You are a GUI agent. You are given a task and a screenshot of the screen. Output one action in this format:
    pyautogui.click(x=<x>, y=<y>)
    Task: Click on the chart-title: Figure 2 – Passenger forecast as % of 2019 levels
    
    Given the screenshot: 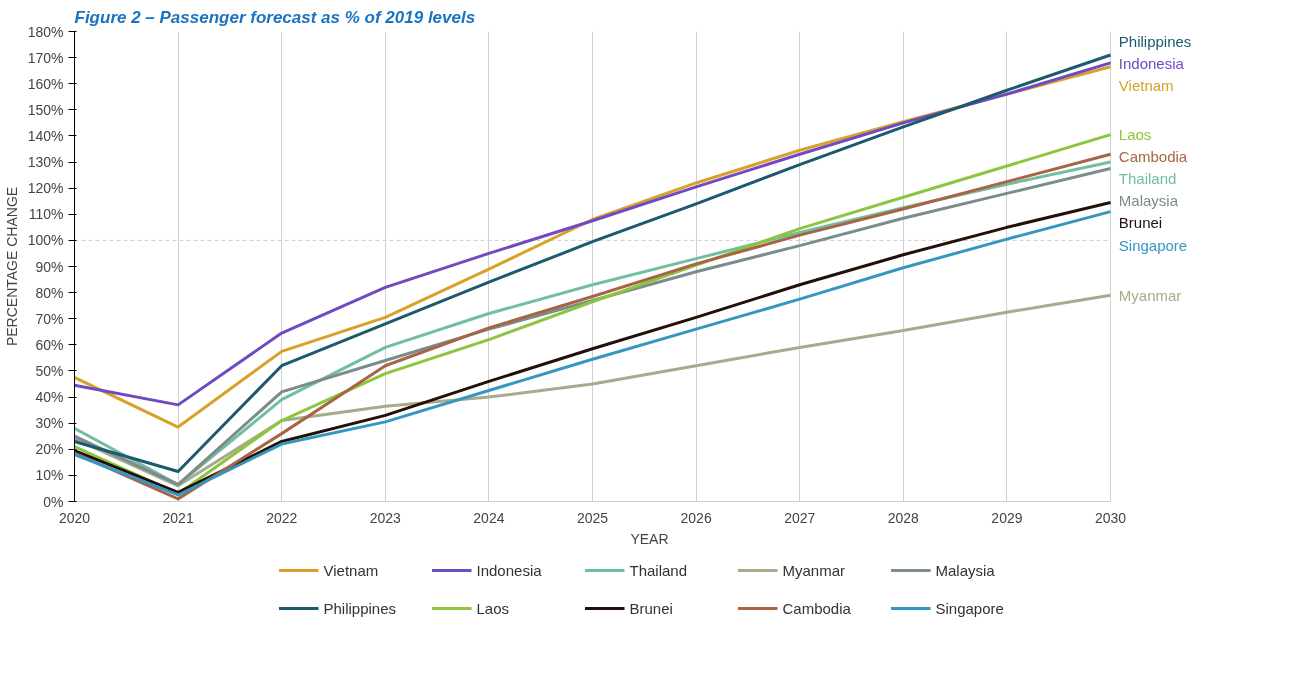 What is the action you would take?
    pyautogui.click(x=275, y=17)
    